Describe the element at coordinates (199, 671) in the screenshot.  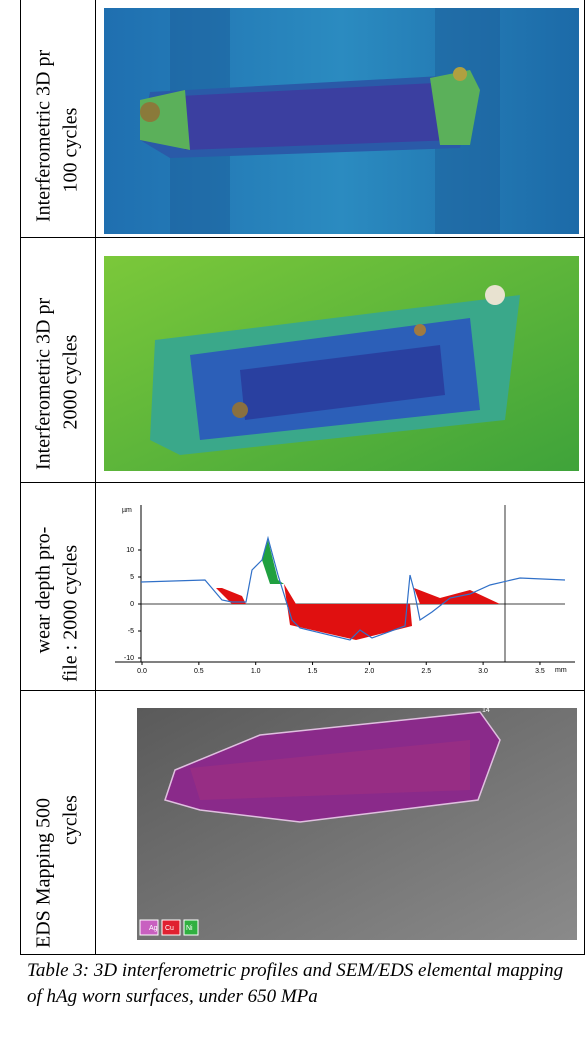
I see `x-tick-label: 0.5` at that location.